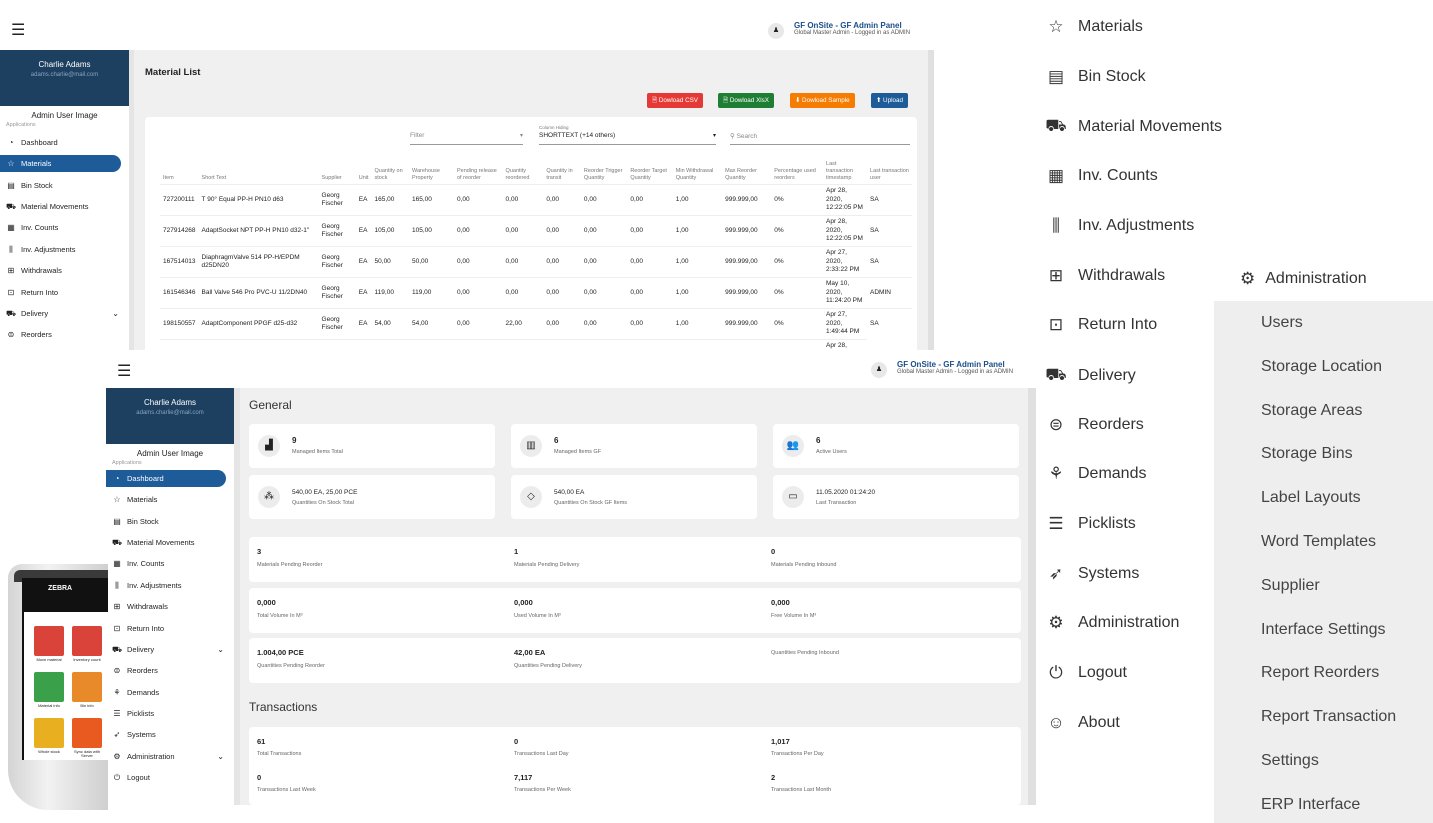 This screenshot has height=823, width=1433. I want to click on admin-item-label-layouts: Label Layouts, so click(1311, 498).